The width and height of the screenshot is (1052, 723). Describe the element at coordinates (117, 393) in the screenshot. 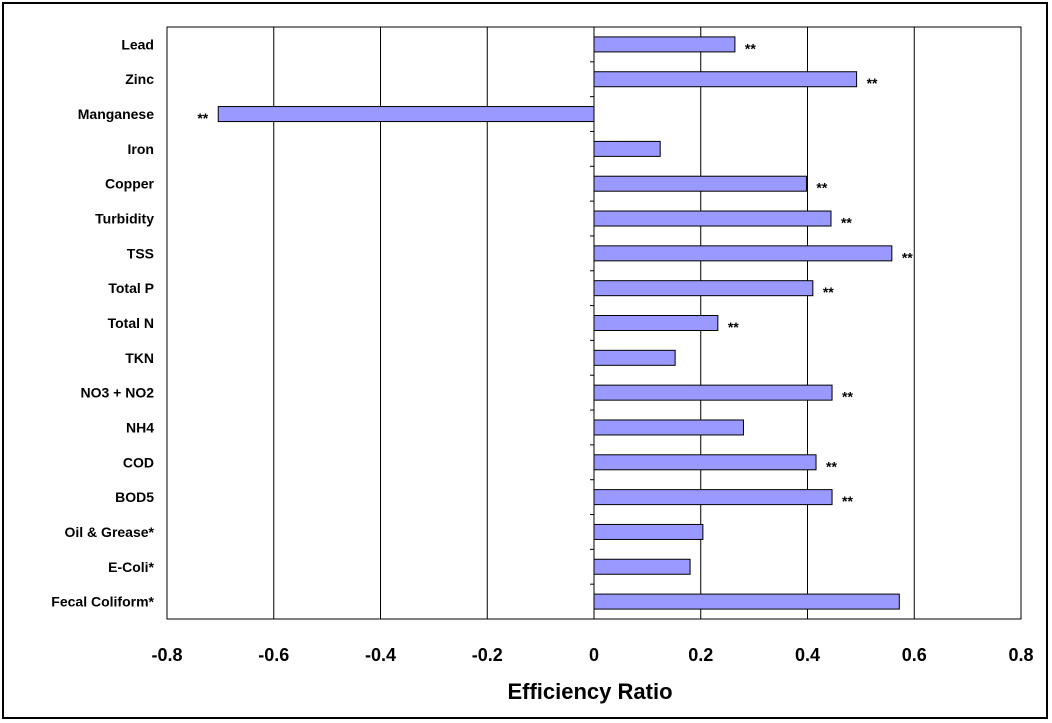

I see `category-label: NO3 + NO2` at that location.